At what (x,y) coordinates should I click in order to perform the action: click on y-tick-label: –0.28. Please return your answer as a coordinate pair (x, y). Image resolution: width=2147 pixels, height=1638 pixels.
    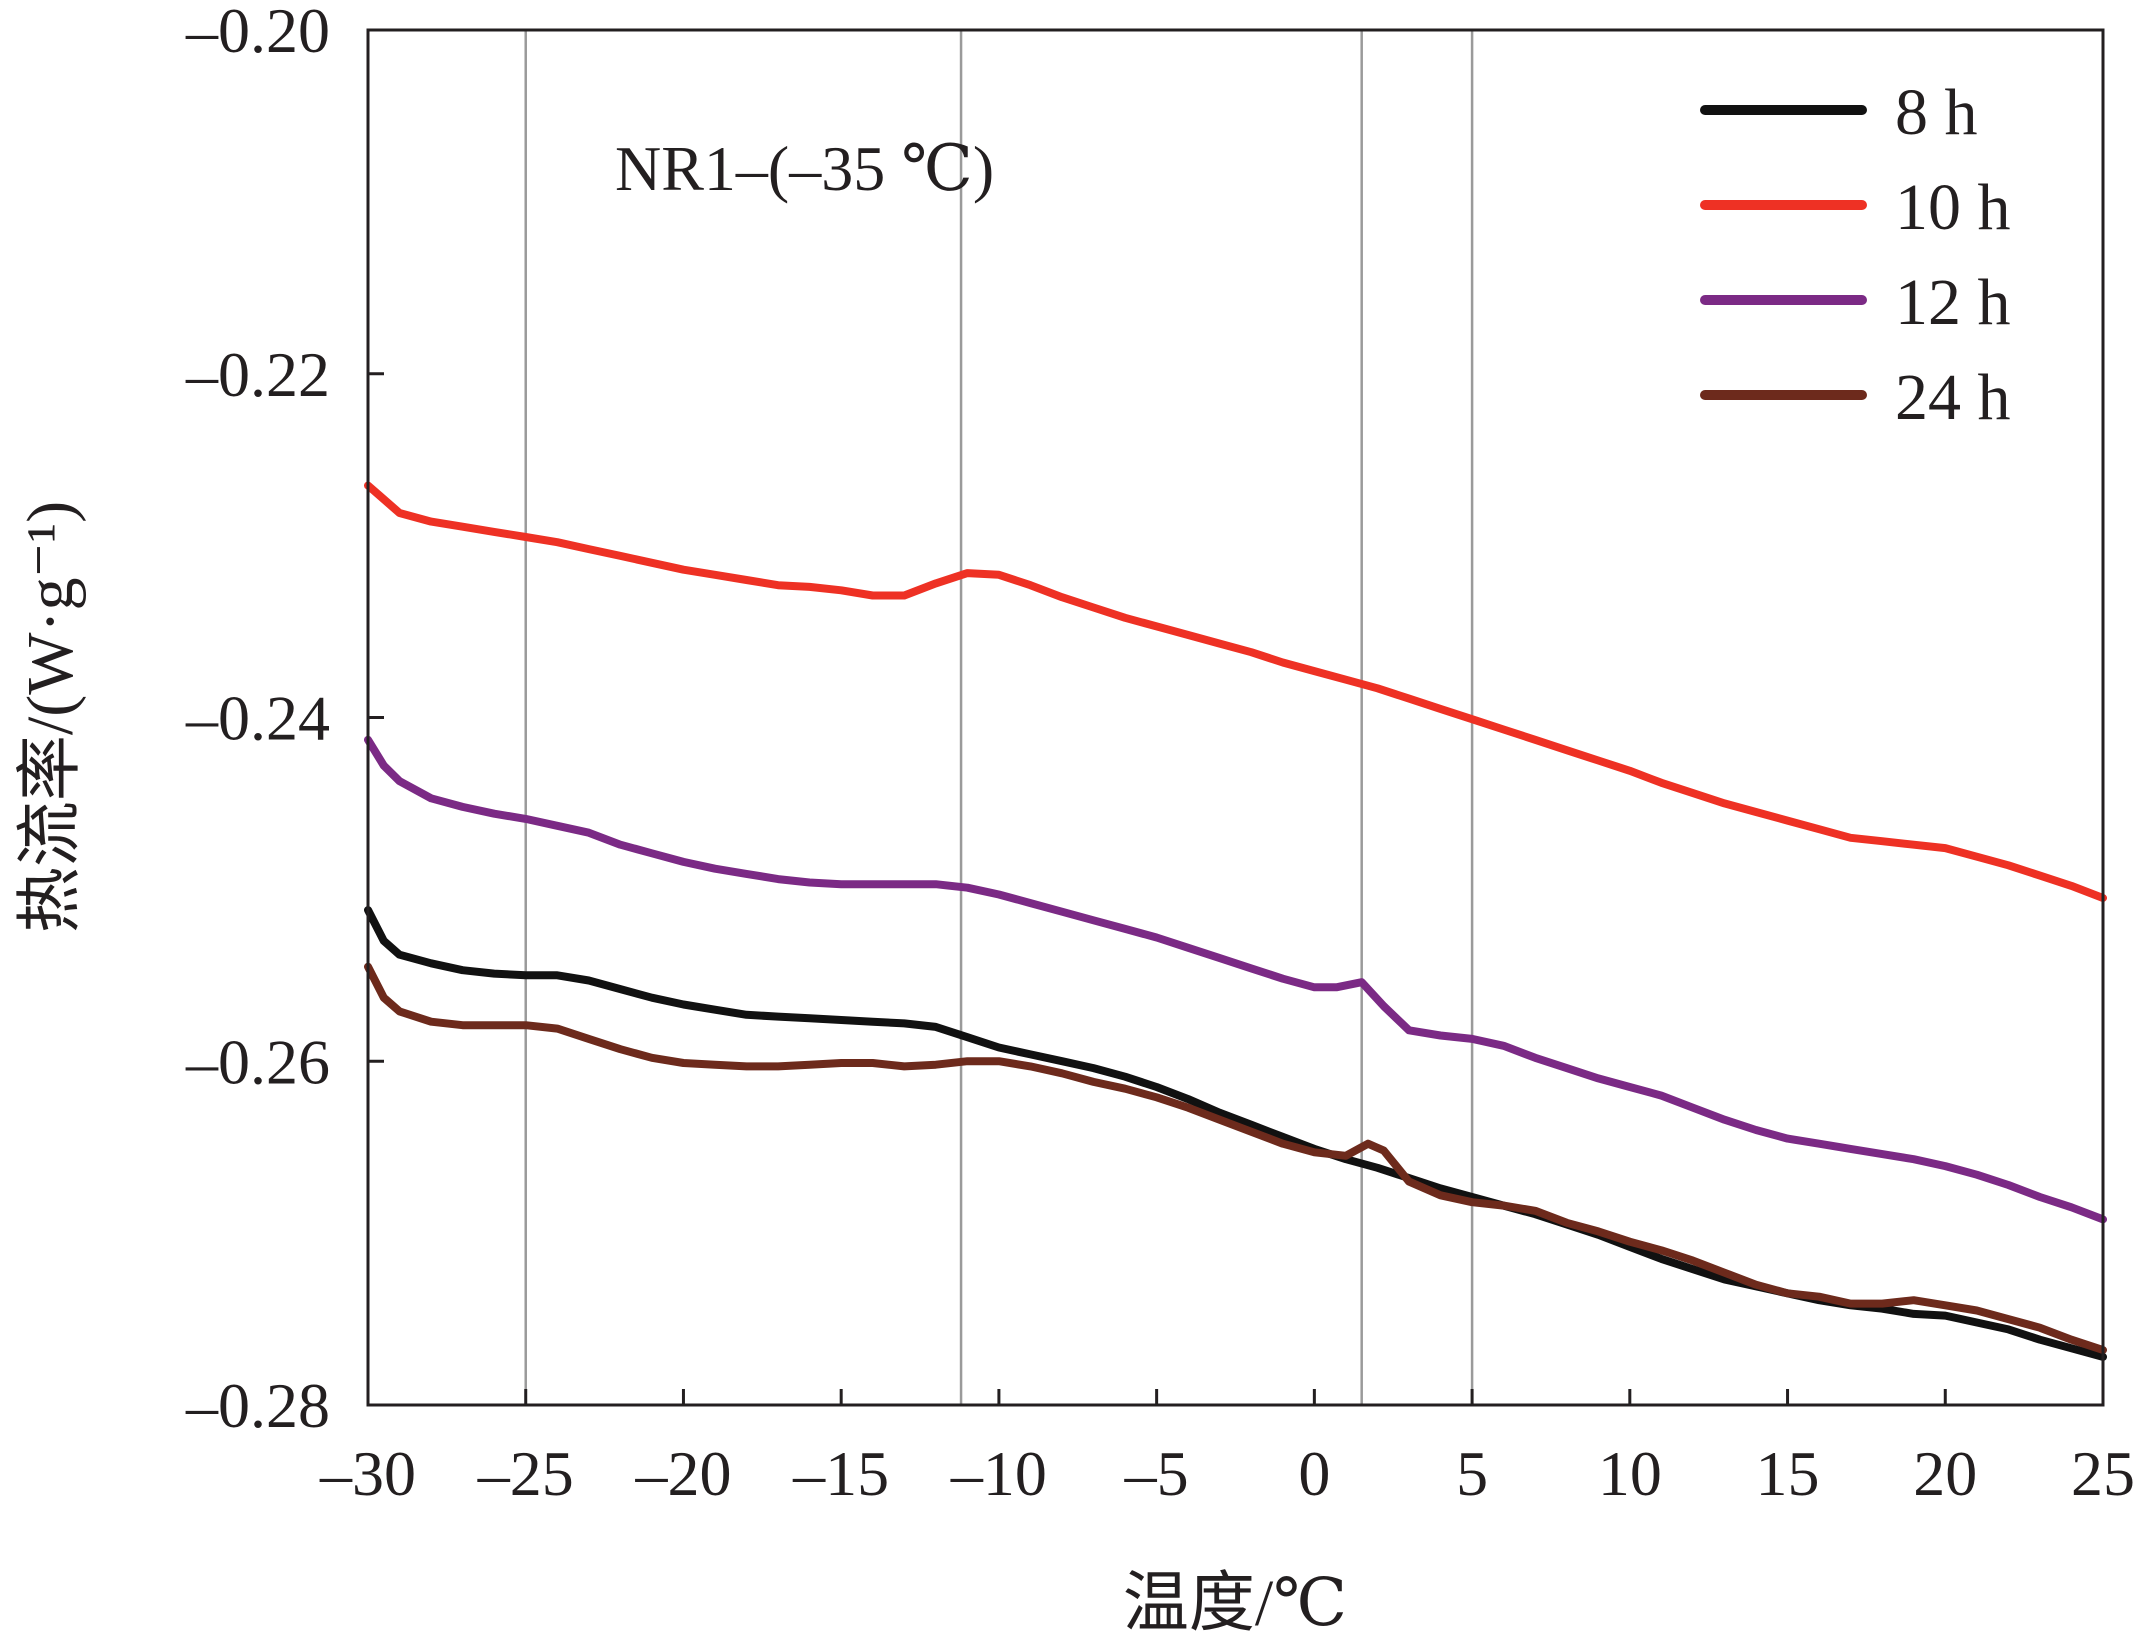
    Looking at the image, I should click on (257, 1405).